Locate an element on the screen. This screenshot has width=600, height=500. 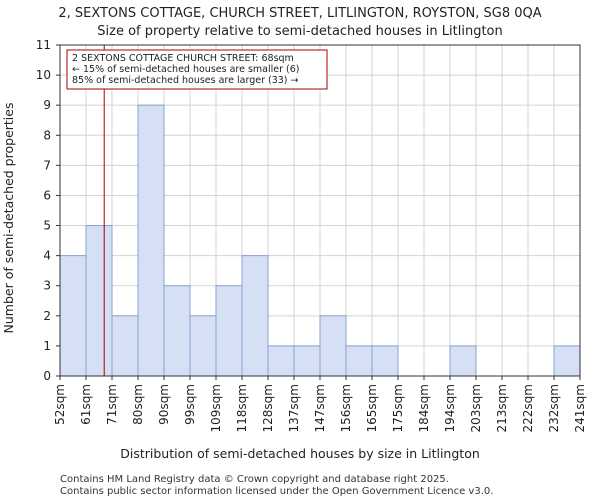
bar-90sqm is located at coordinates (177, 331).